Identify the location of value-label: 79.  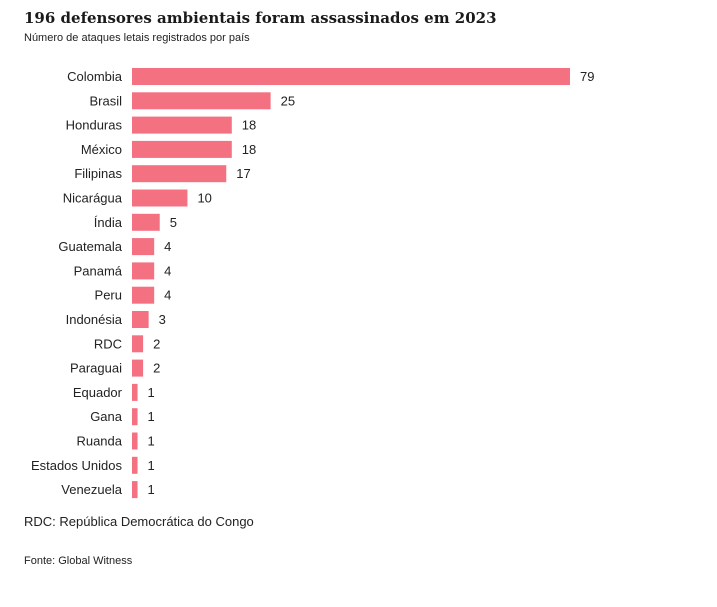
(587, 76).